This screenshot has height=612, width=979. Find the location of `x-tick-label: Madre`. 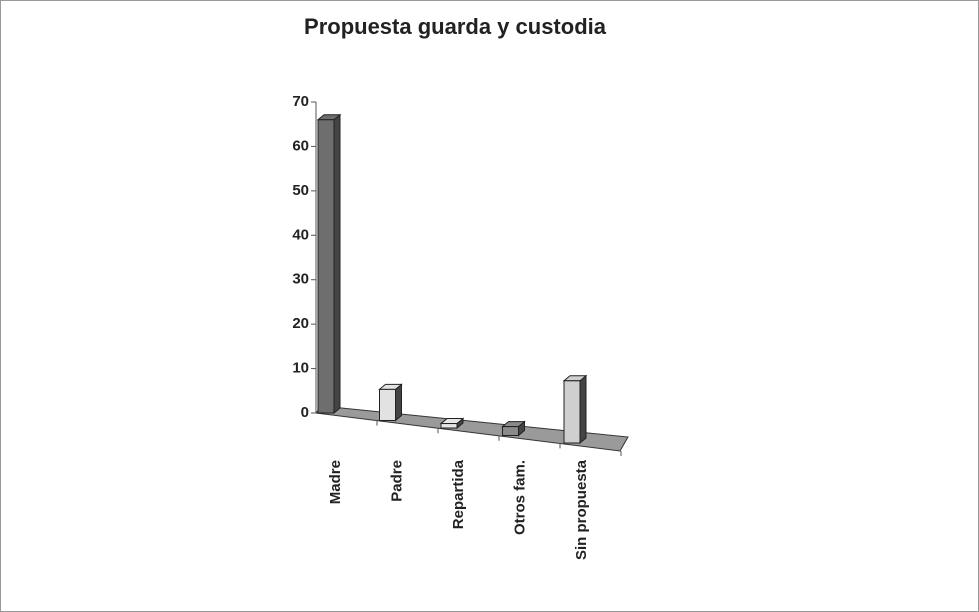

x-tick-label: Madre is located at coordinates (335, 482).